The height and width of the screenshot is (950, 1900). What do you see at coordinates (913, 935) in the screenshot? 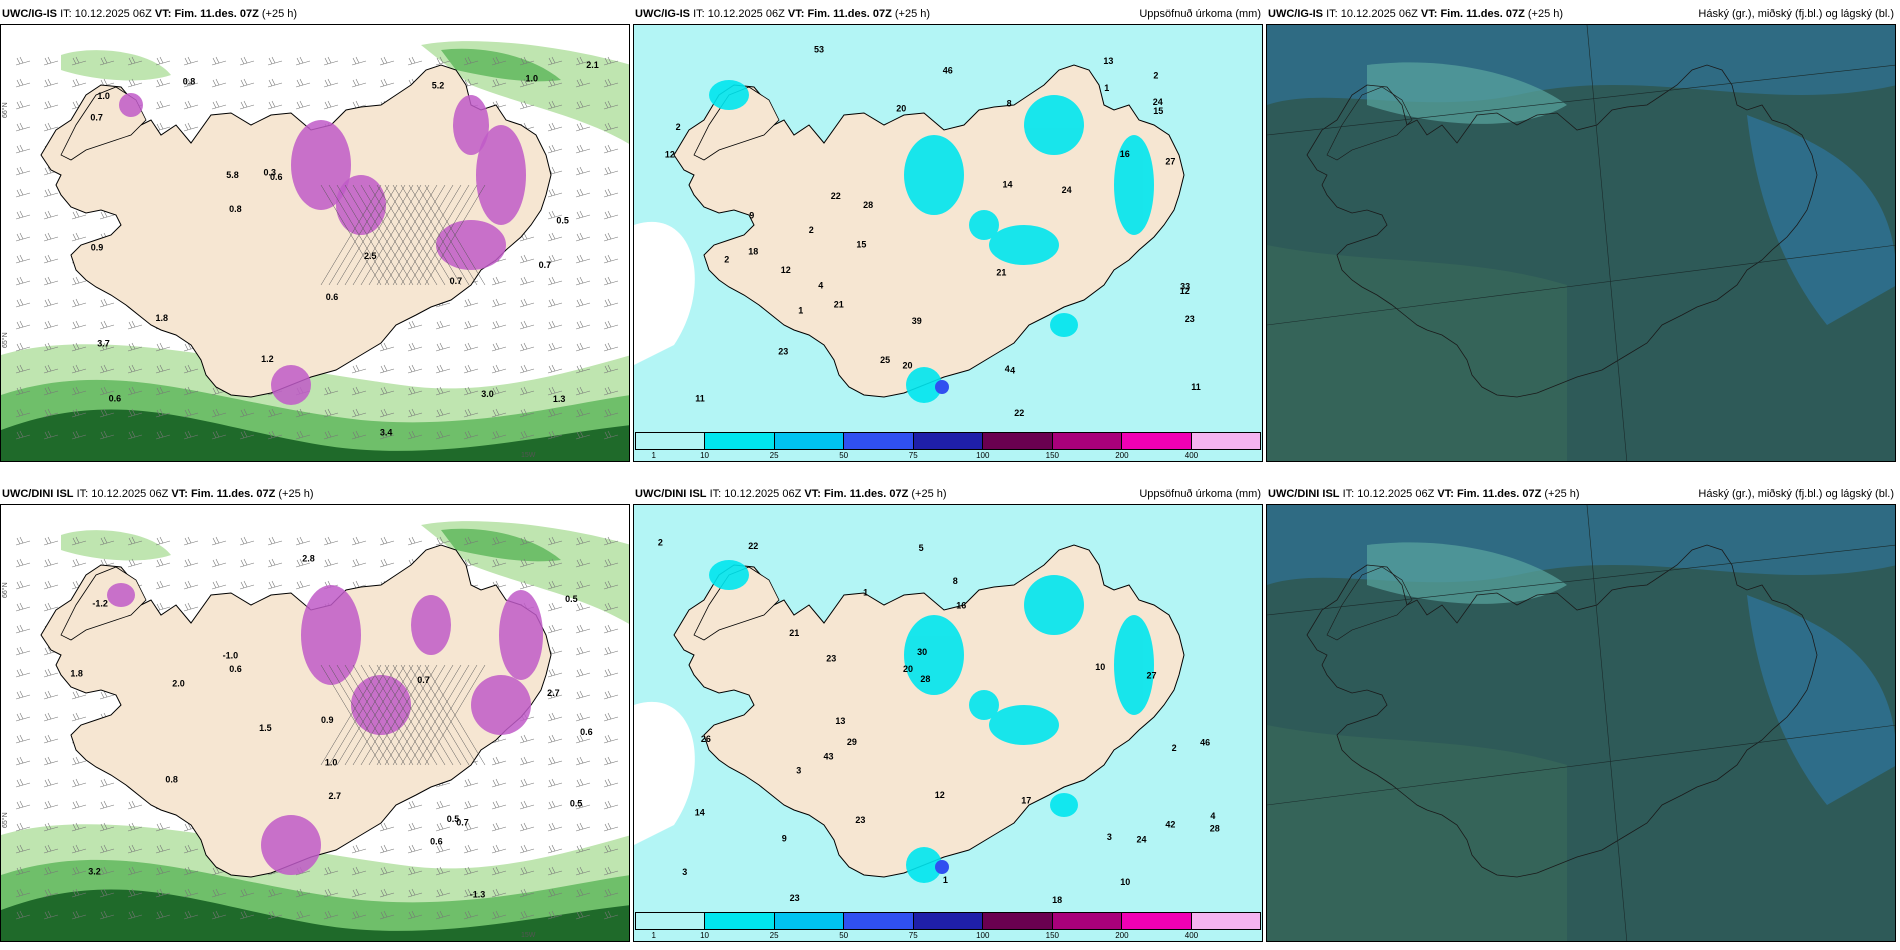
I see `colorbar-tick-label: 75` at bounding box center [913, 935].